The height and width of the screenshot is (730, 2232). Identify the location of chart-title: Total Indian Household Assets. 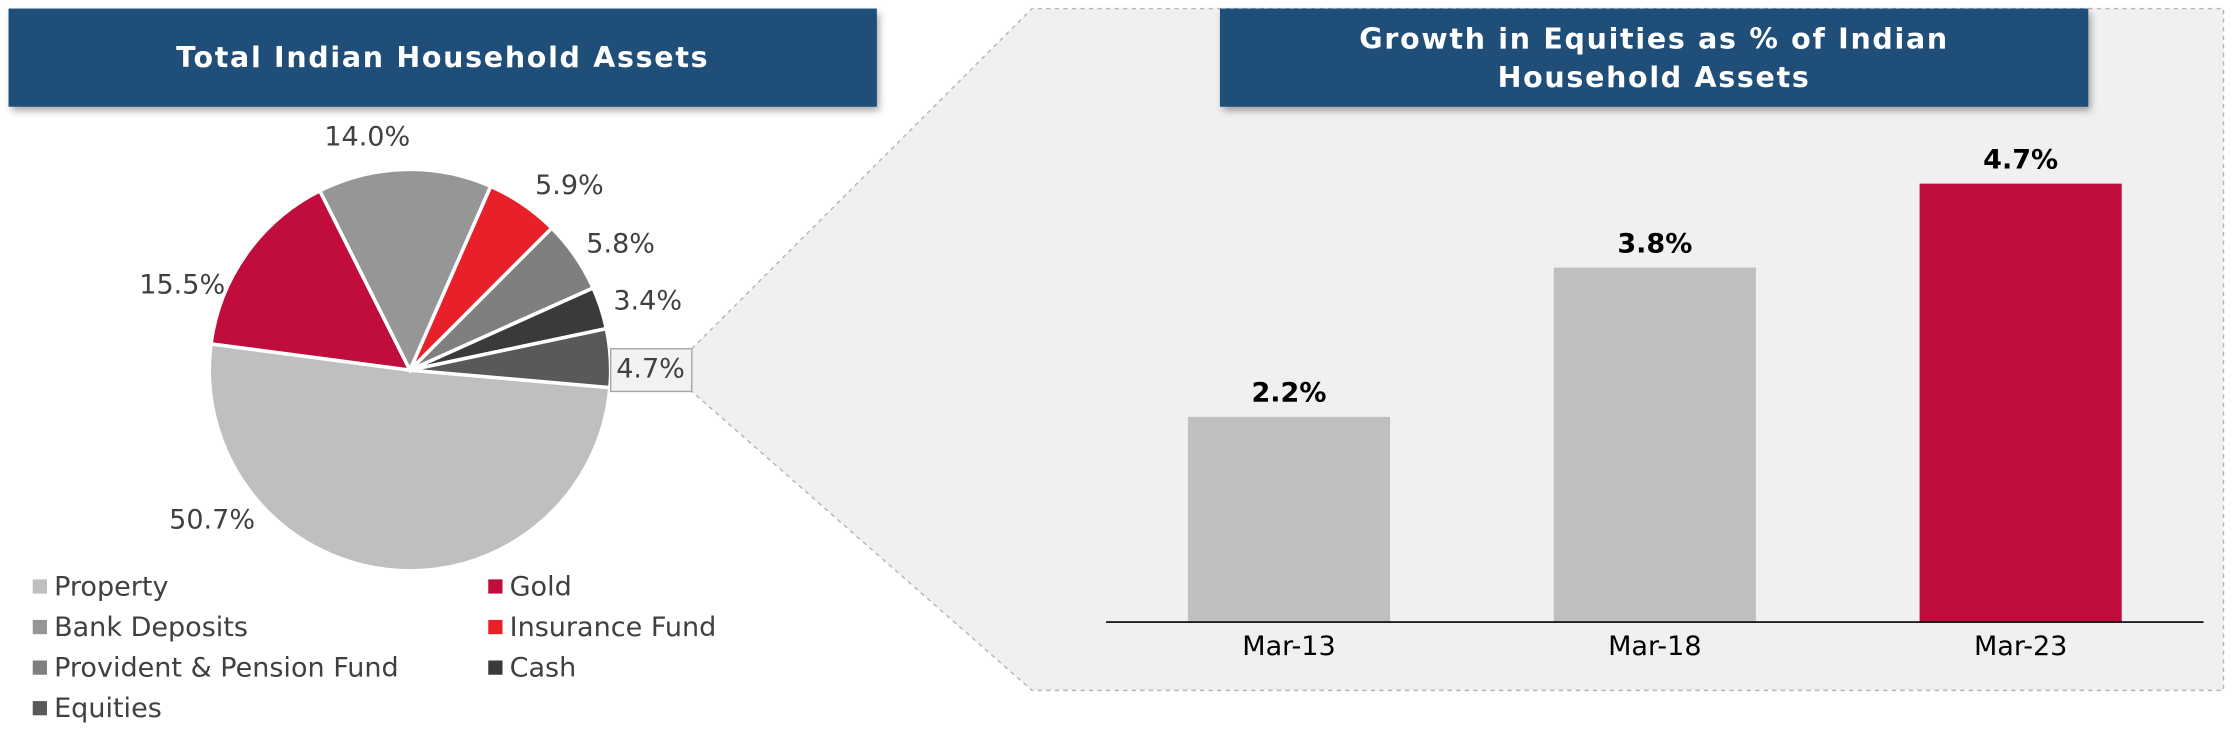
(443, 57).